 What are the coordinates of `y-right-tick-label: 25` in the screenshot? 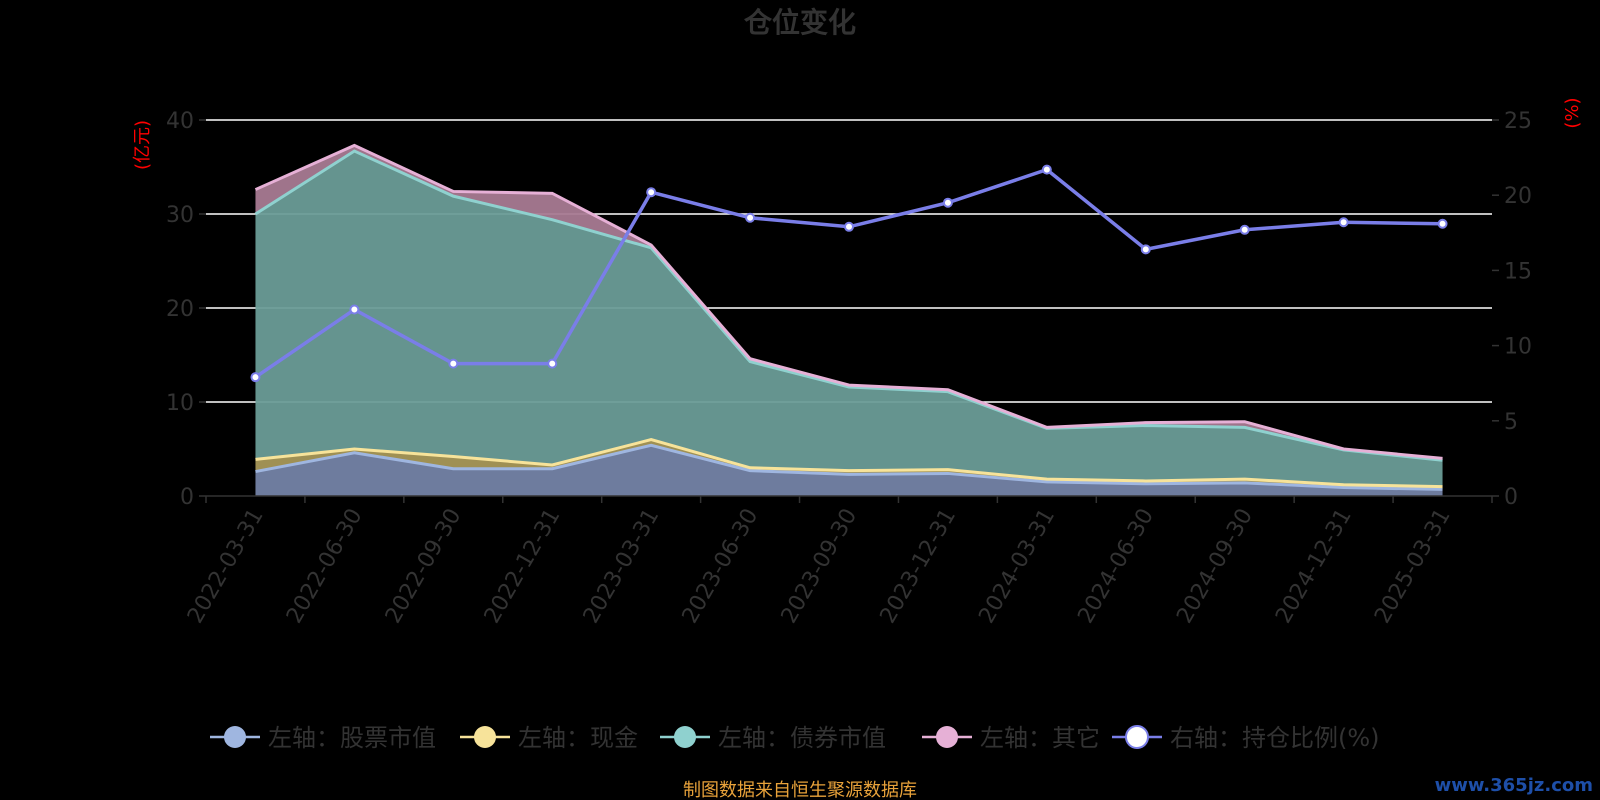 It's located at (1518, 121).